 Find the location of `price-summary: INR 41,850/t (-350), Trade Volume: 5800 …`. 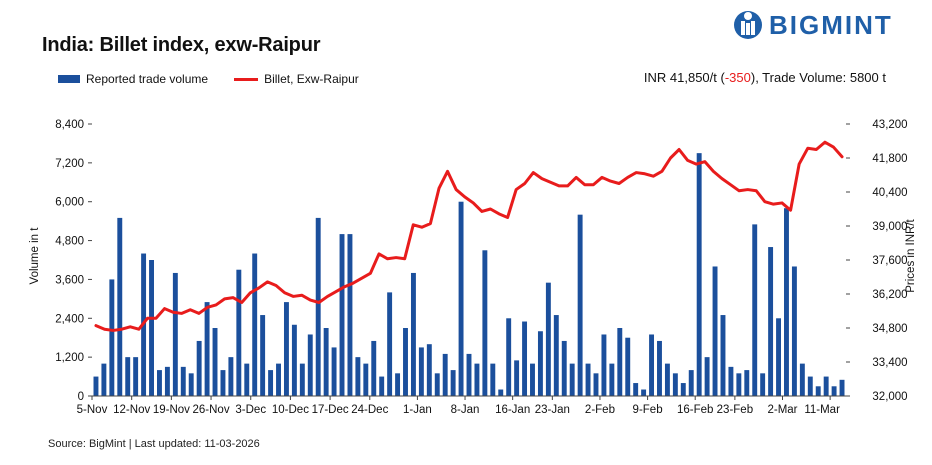

price-summary: INR 41,850/t (-350), Trade Volume: 5800 … is located at coordinates (765, 77).